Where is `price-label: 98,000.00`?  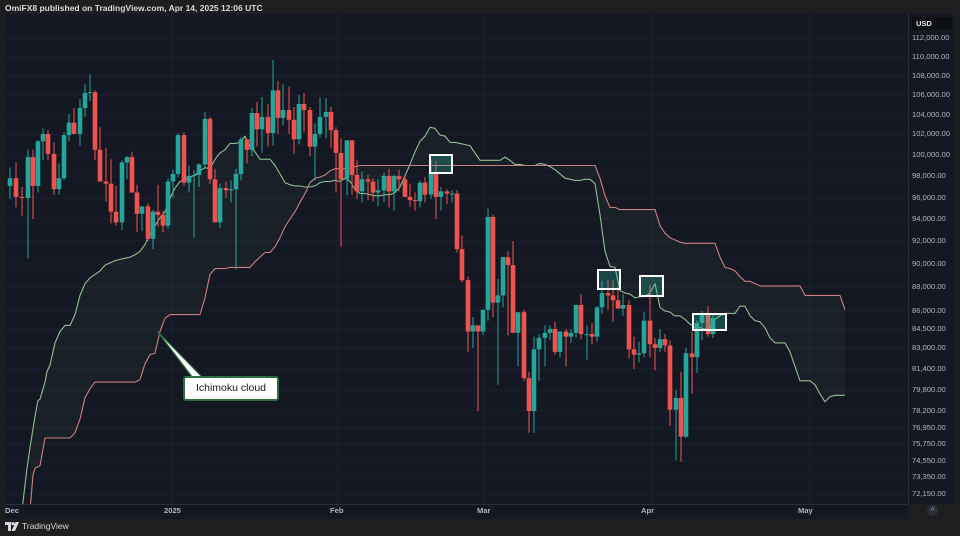
price-label: 98,000.00 is located at coordinates (929, 175).